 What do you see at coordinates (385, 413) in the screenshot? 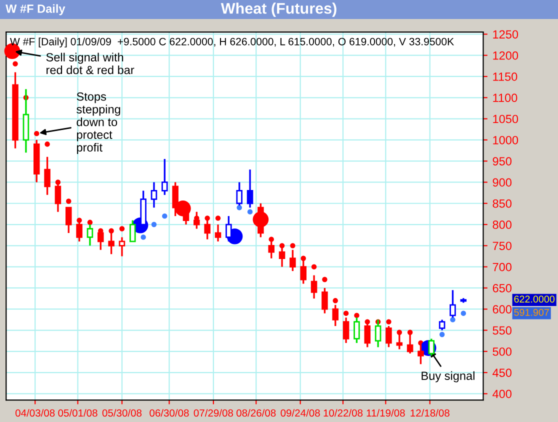
I see `x-tick-label: 11/19/08` at bounding box center [385, 413].